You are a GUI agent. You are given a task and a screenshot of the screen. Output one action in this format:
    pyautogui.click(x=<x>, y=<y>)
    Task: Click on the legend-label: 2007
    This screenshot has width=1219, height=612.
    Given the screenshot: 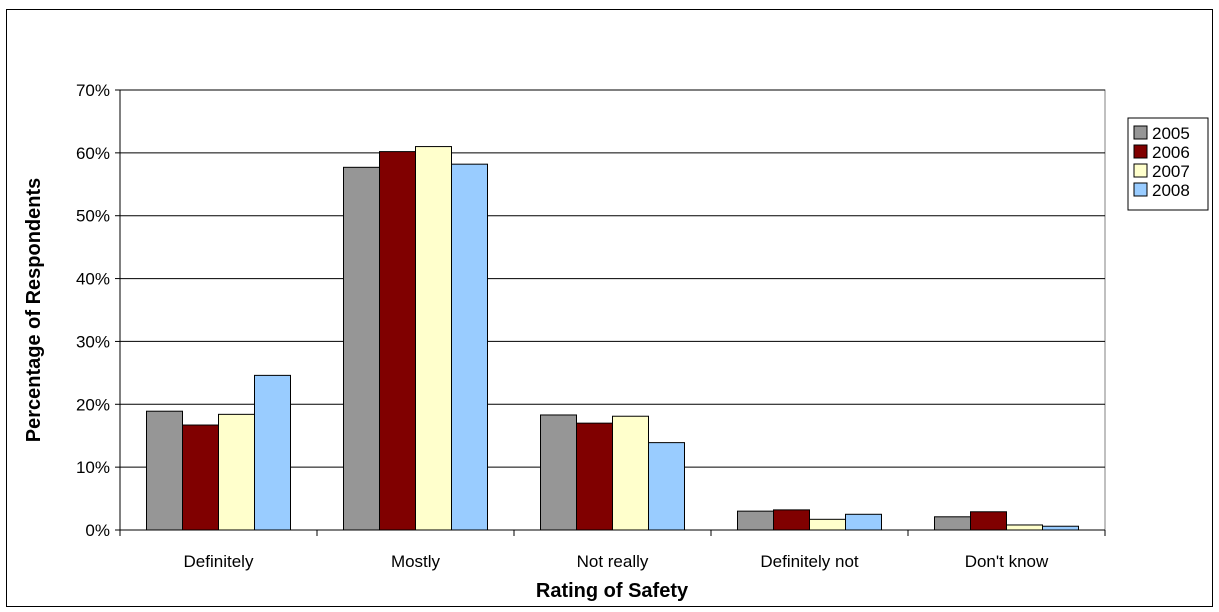 What is the action you would take?
    pyautogui.click(x=1171, y=171)
    